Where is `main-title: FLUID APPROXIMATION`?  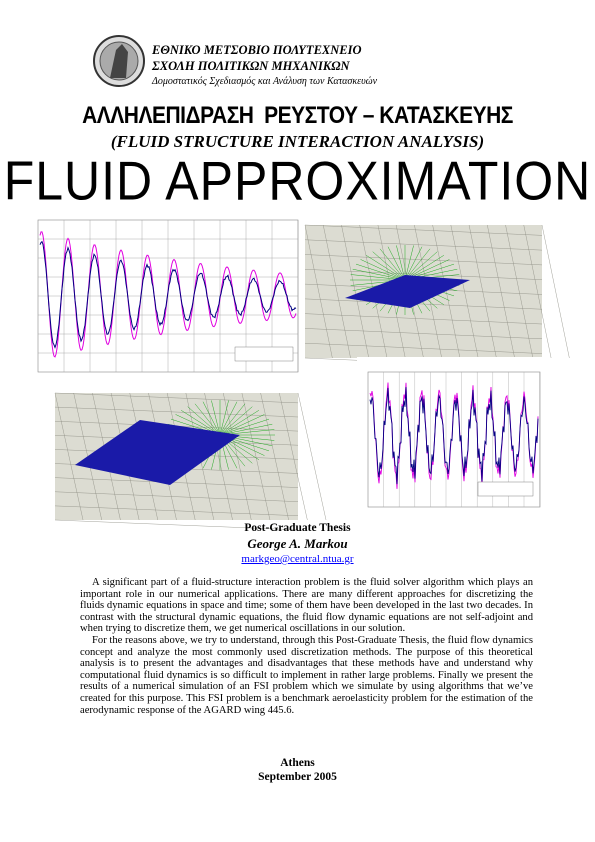
main-title: FLUID APPROXIMATION is located at coordinates (297, 181).